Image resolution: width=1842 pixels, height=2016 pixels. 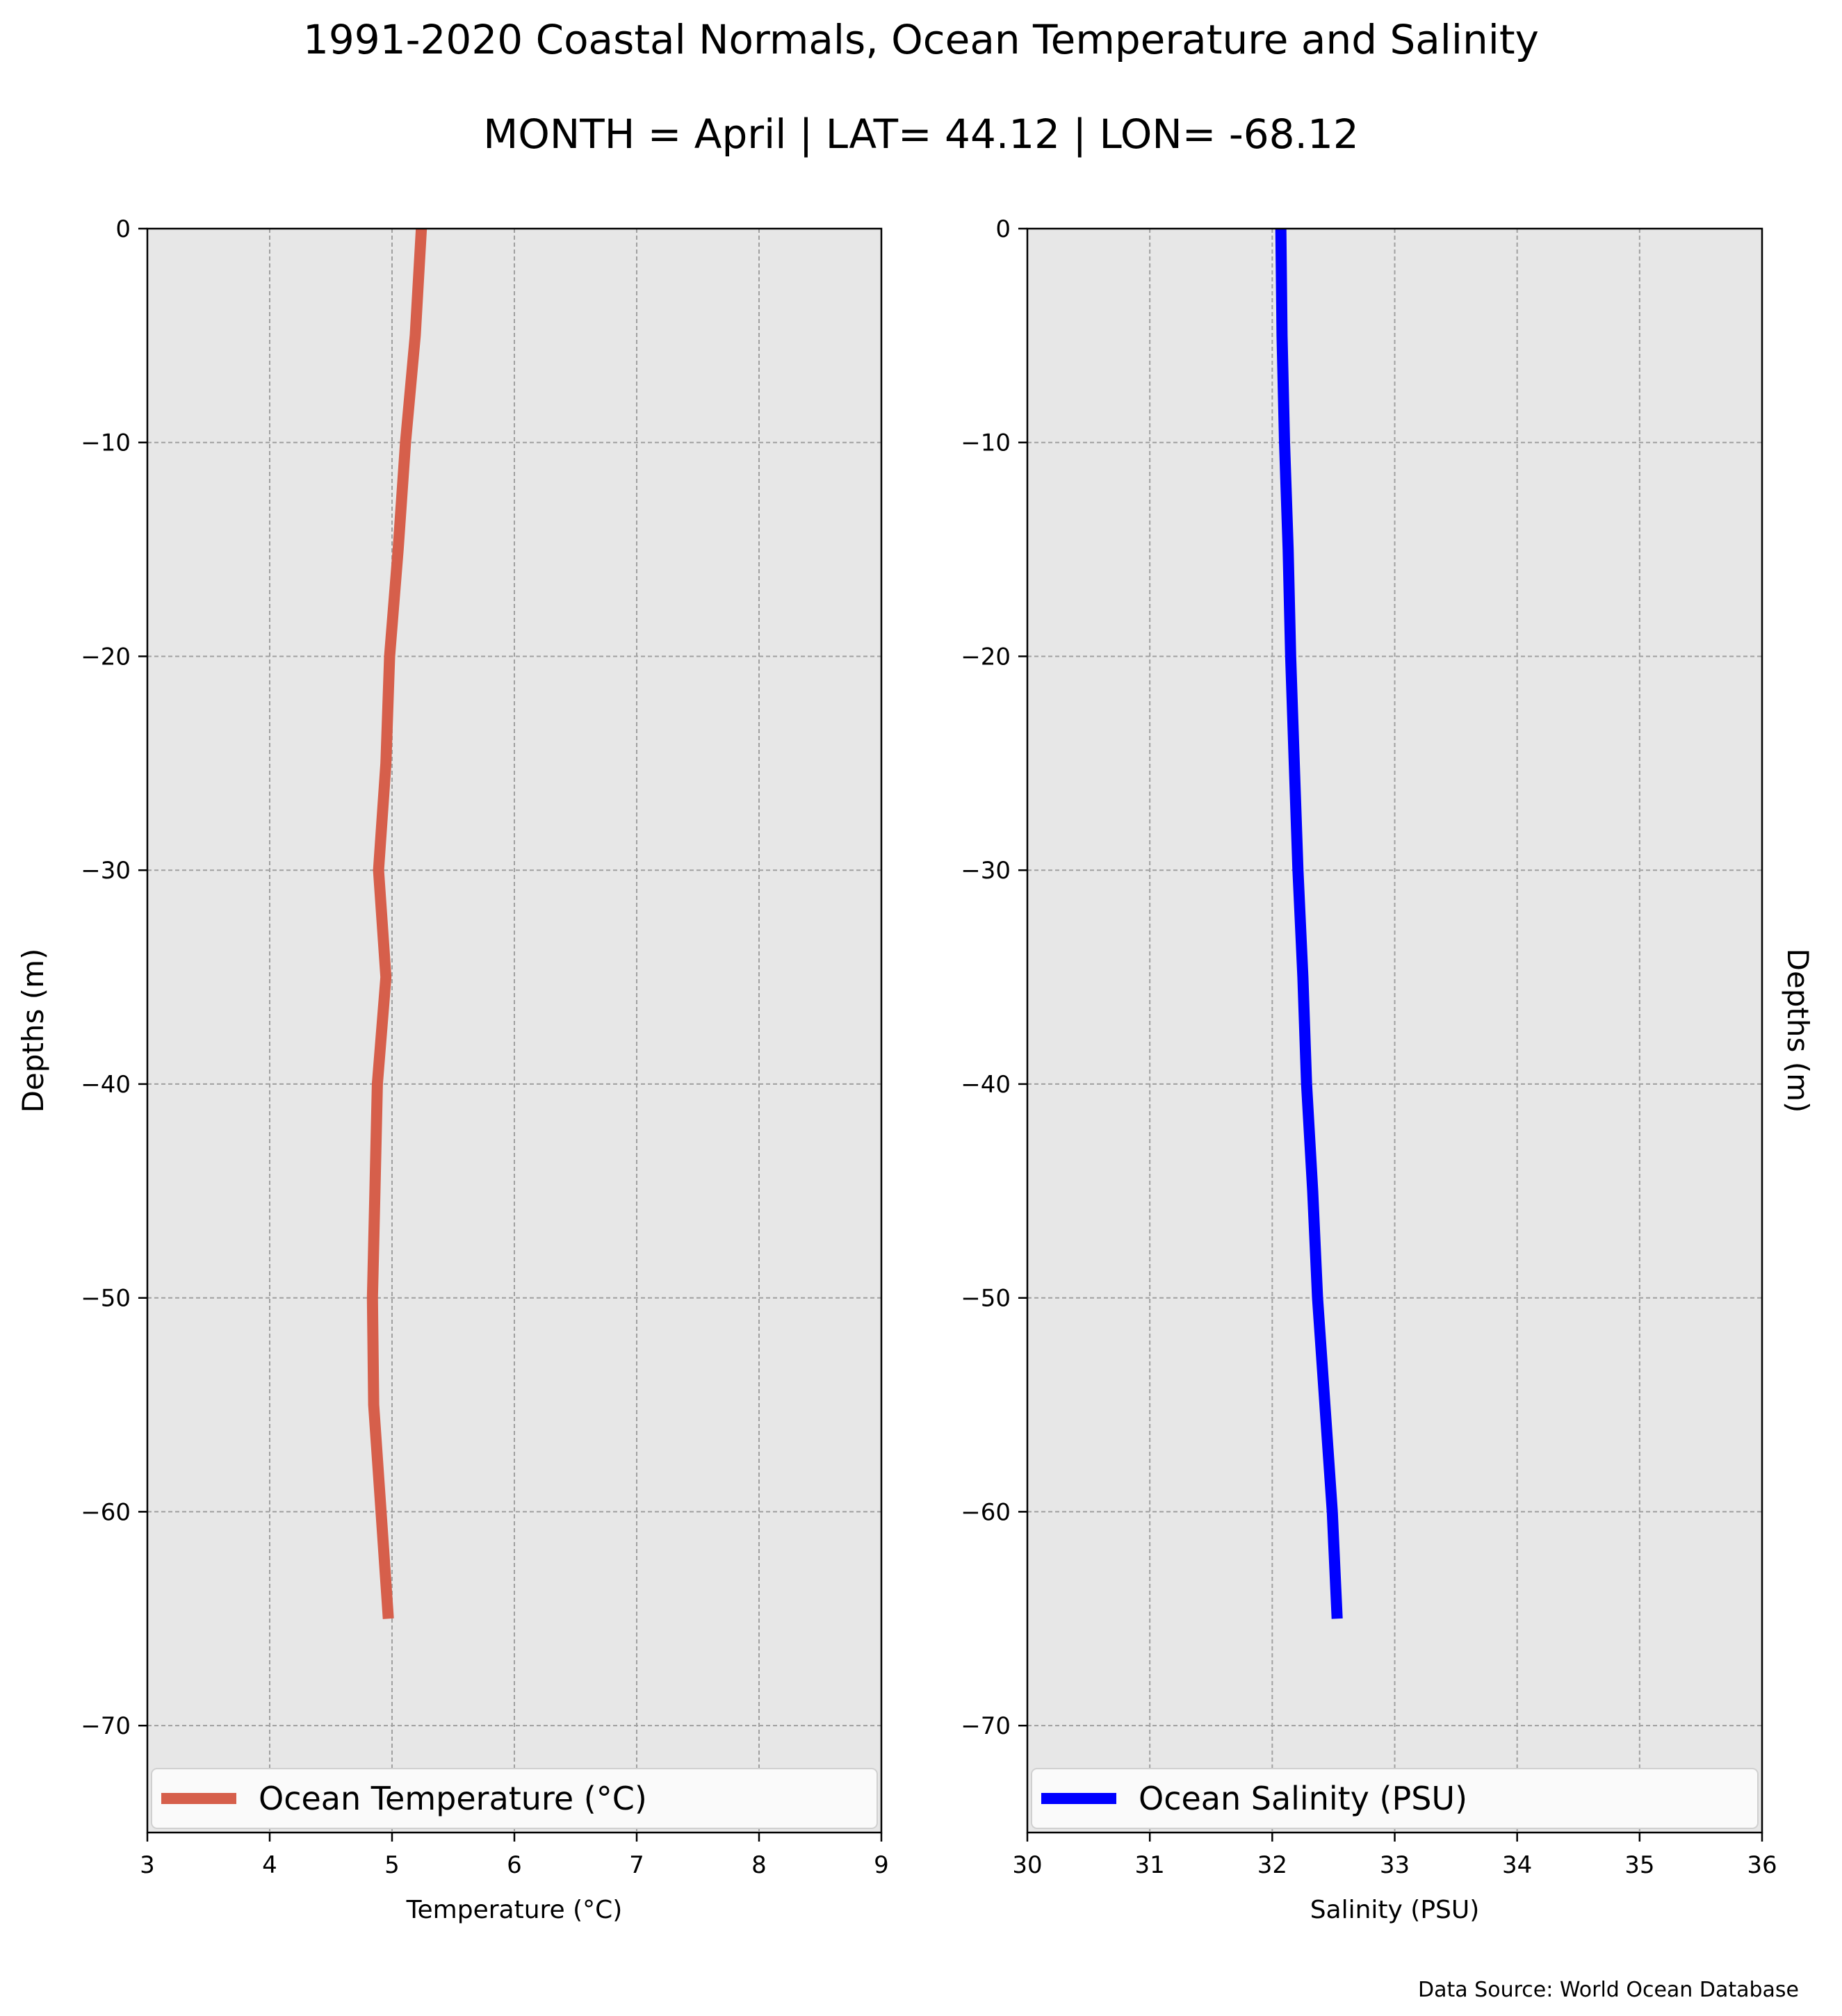 What do you see at coordinates (1608, 1990) in the screenshot?
I see `data-source-note: Data Source: World Ocean Database` at bounding box center [1608, 1990].